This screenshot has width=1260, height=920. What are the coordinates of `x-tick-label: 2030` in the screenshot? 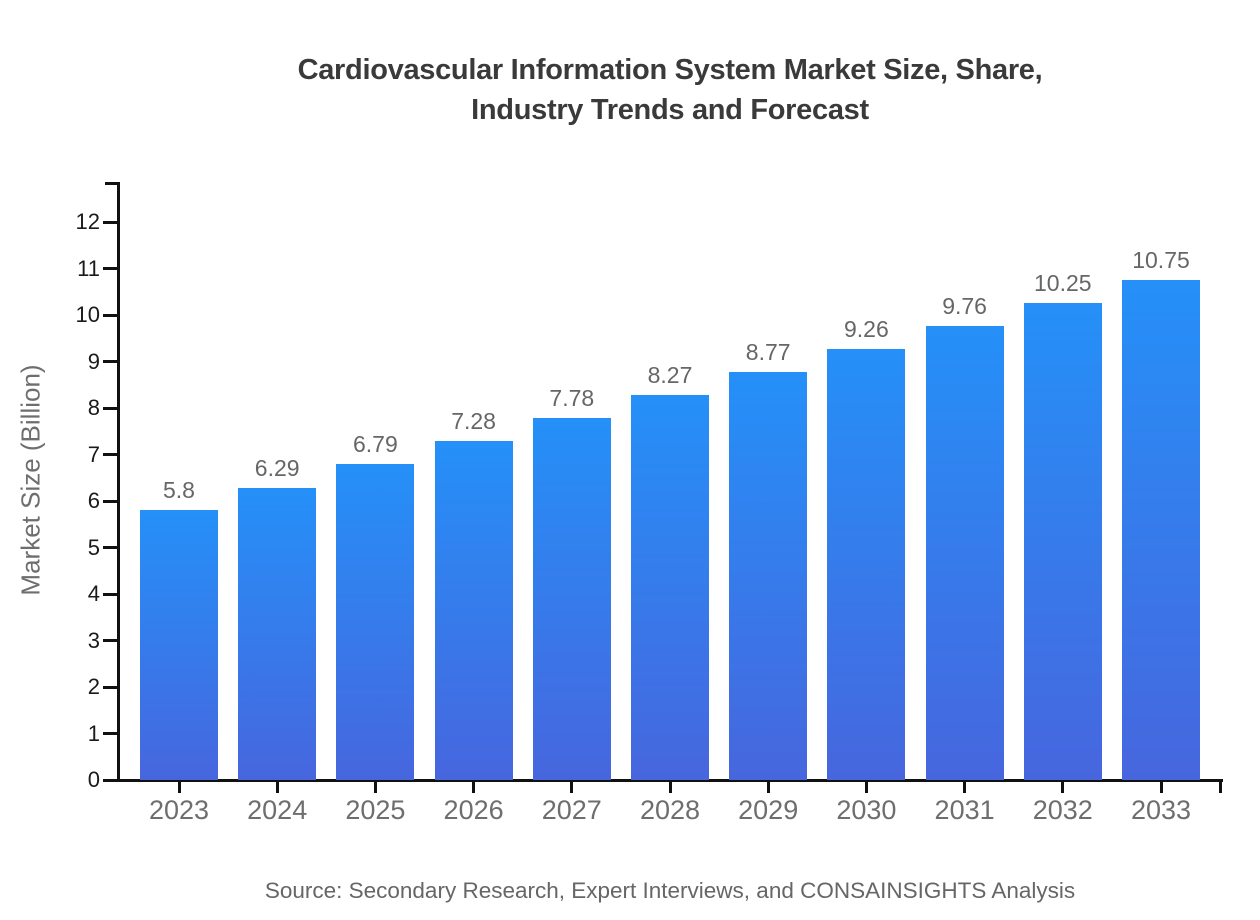 It's located at (866, 810).